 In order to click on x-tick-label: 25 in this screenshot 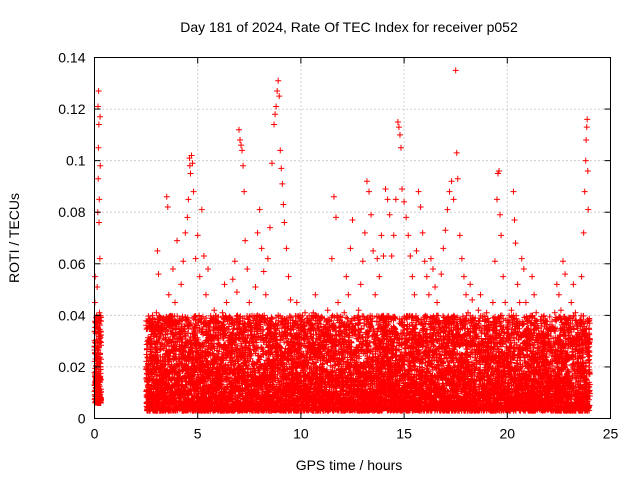, I will do `click(611, 434)`.